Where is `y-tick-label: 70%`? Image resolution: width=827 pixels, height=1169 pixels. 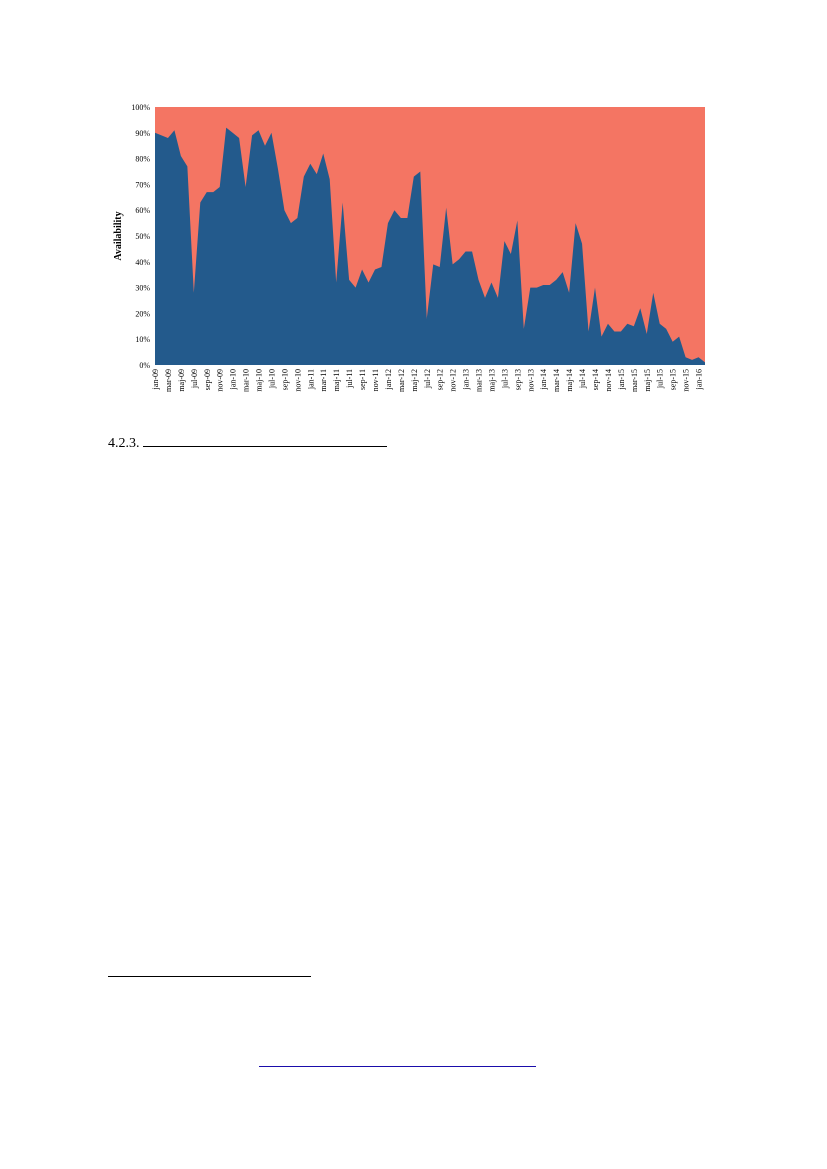
y-tick-label: 70% is located at coordinates (142, 184).